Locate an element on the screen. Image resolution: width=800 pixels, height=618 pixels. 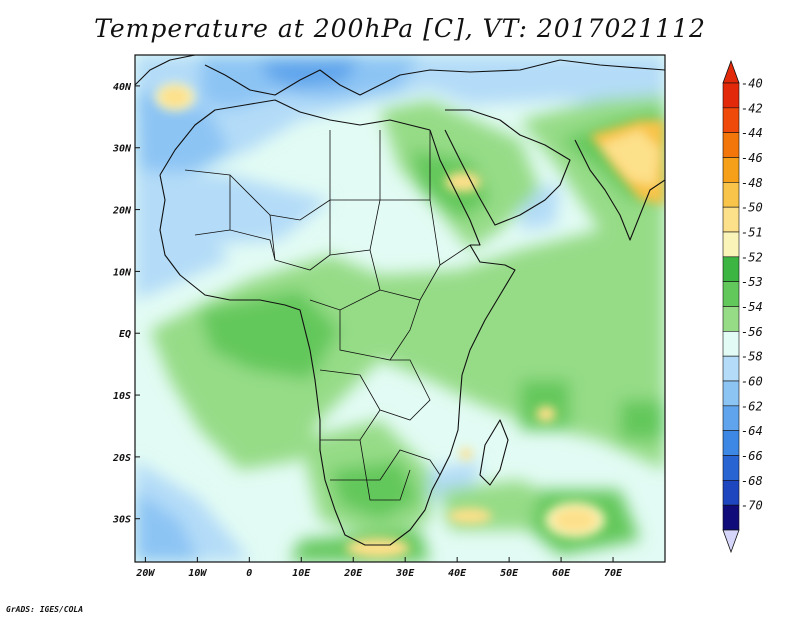
colorbar-top-arrow is located at coordinates (731, 71).